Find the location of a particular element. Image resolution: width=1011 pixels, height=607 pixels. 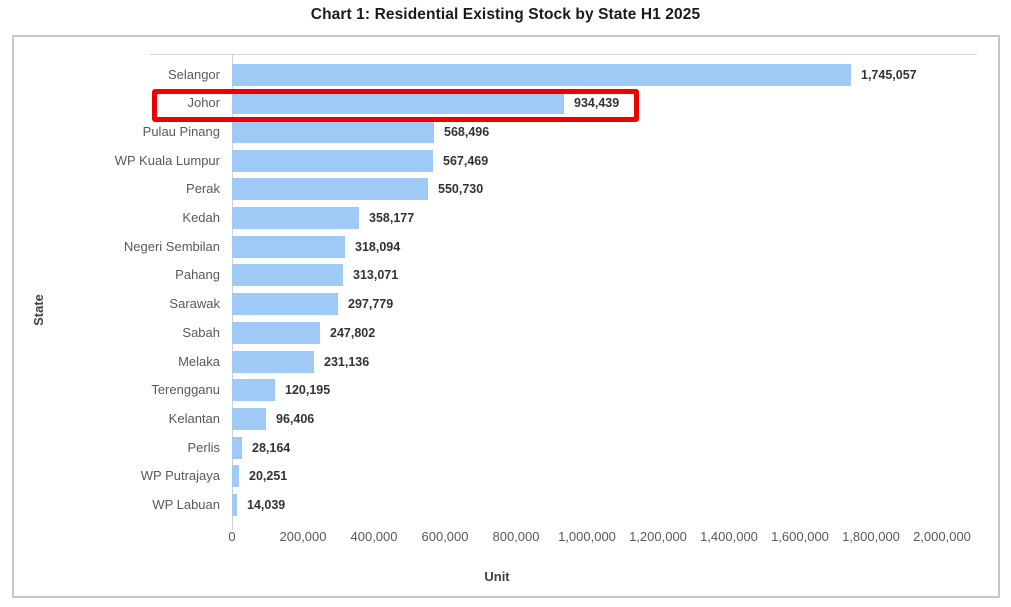

x-tick-label: 1,800,000 is located at coordinates (871, 536).